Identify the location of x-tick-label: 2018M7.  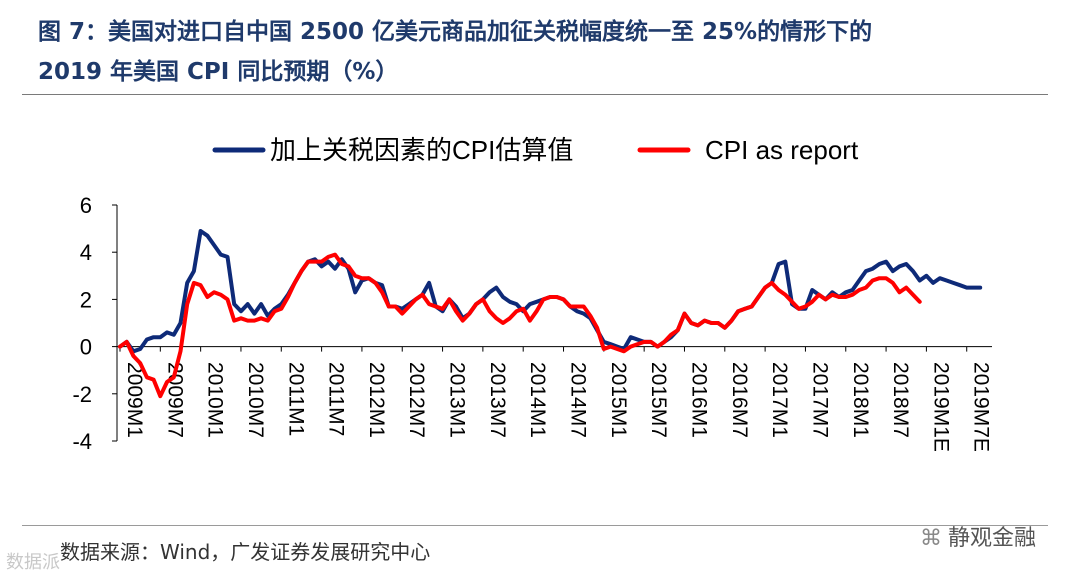
(900, 400).